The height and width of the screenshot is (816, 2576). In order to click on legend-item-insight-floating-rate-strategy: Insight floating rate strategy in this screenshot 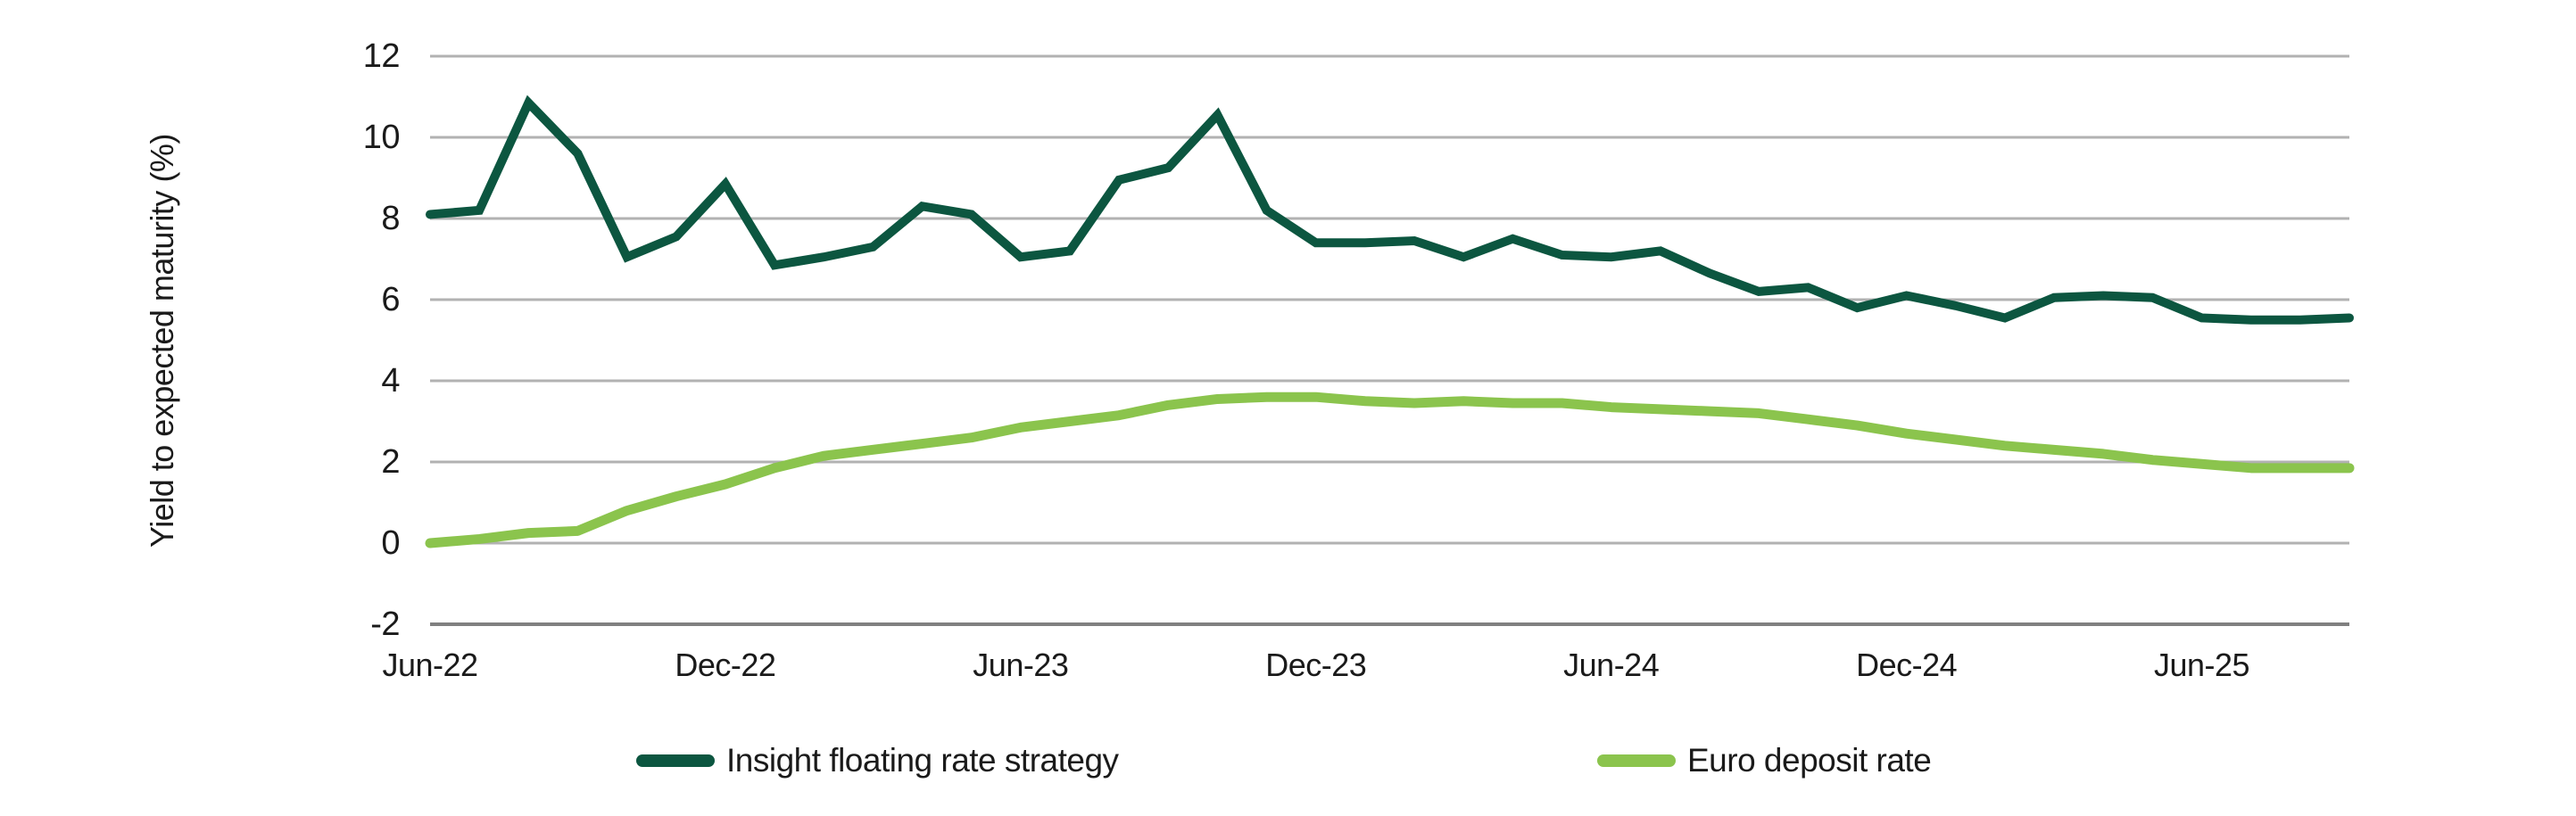, I will do `click(877, 760)`.